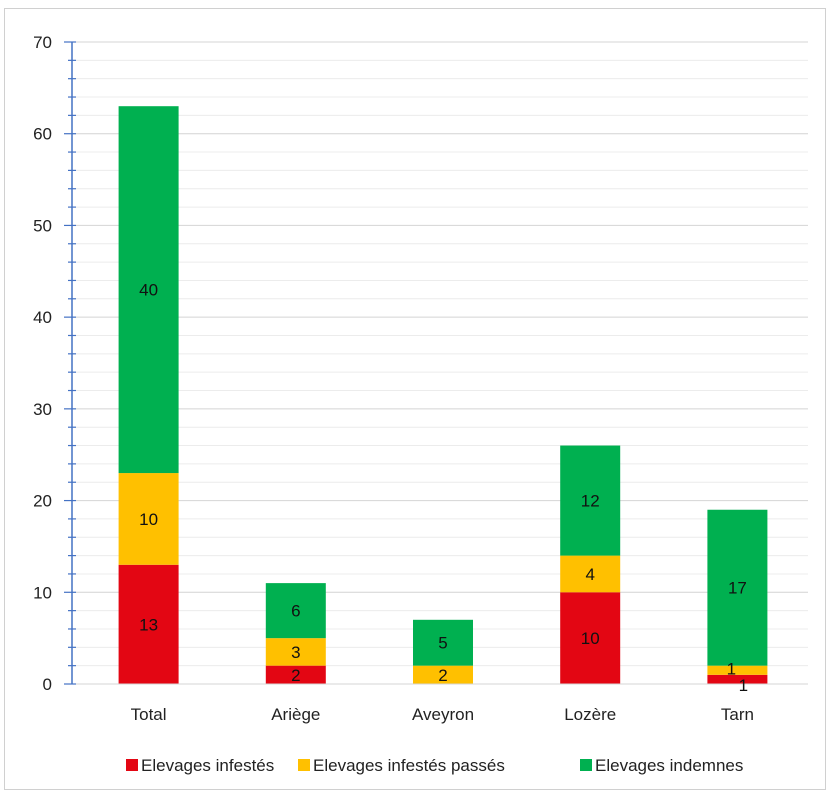 This screenshot has width=834, height=796. I want to click on category-label: Aveyron, so click(443, 714).